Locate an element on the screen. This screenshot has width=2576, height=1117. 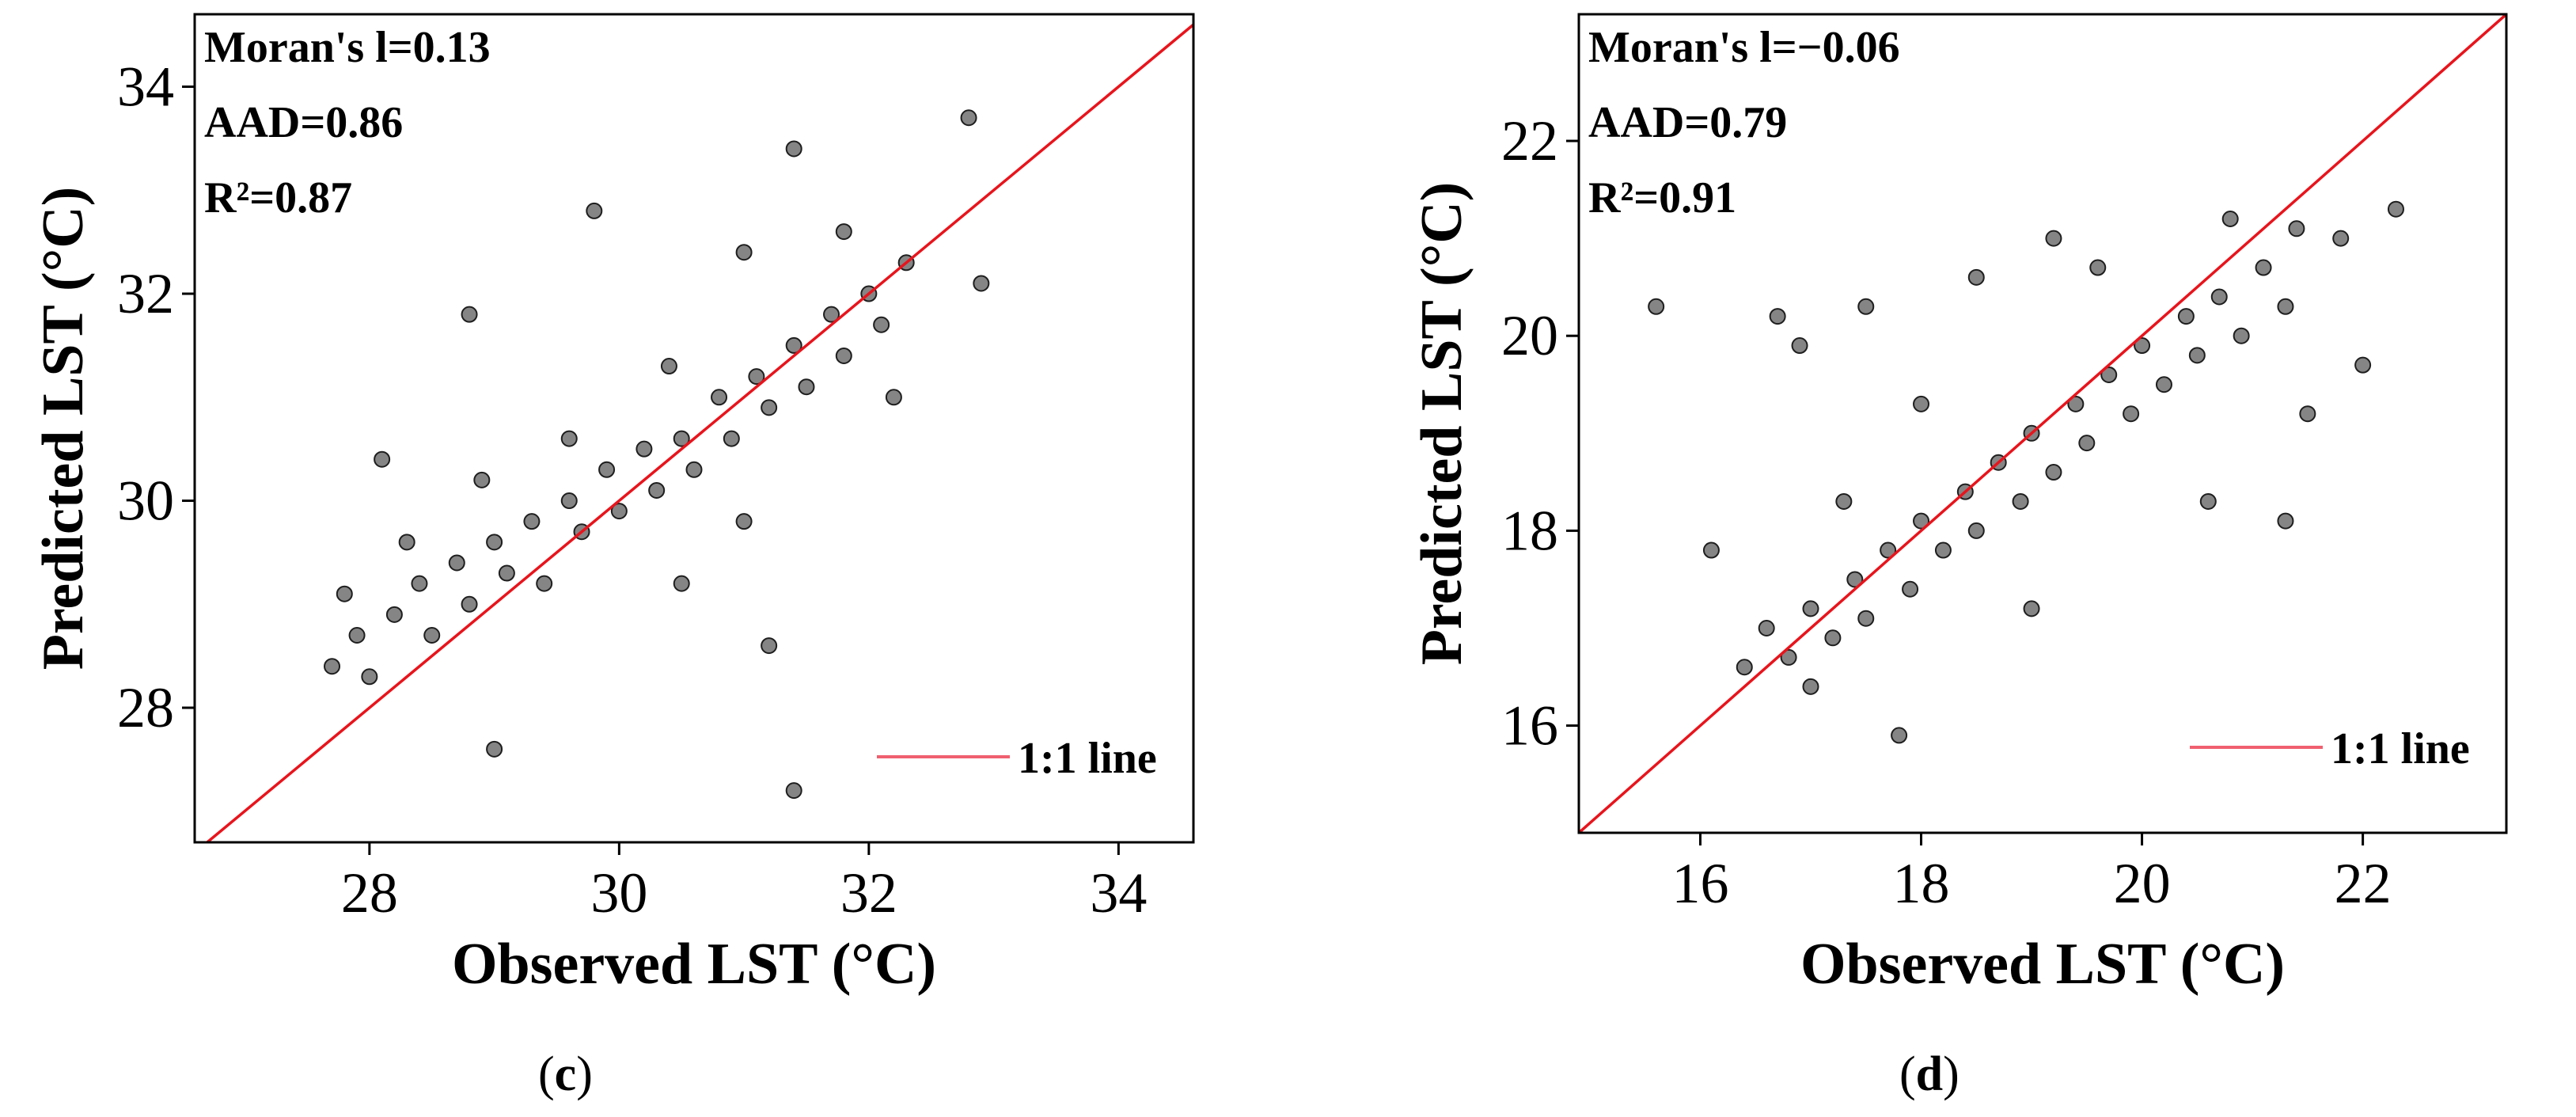
stat-annotation: AAD=0.79 is located at coordinates (1687, 123).